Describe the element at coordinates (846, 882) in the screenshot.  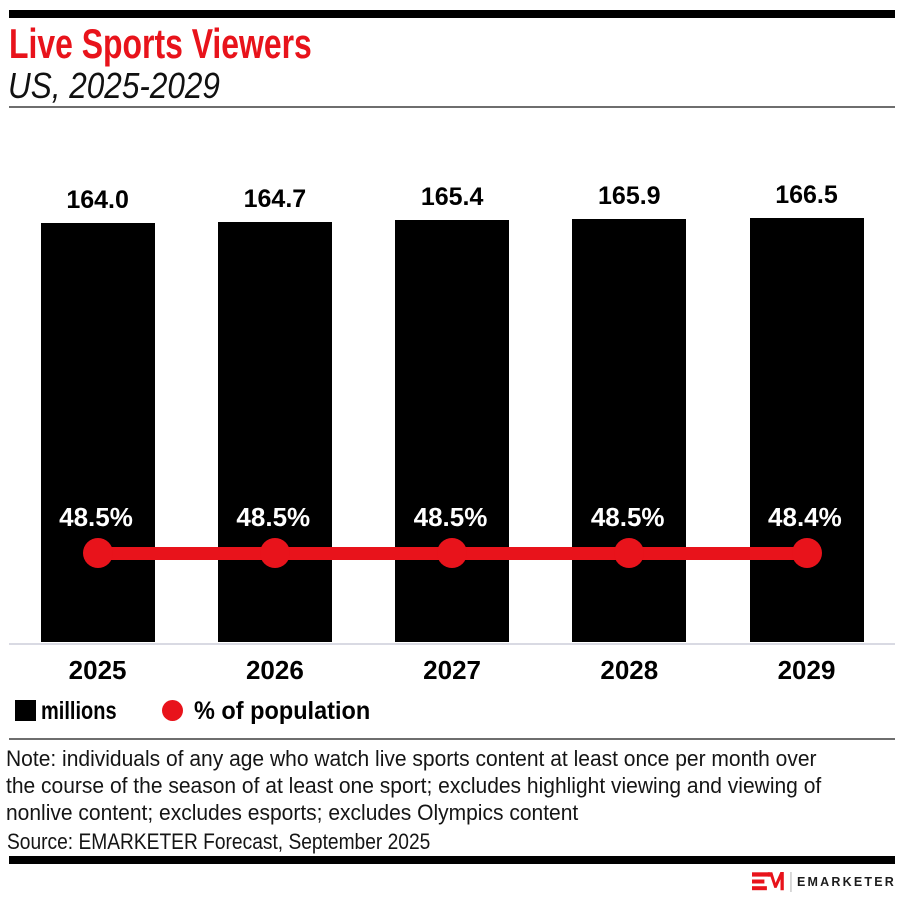
I see `svg-text: EMARKETER` at that location.